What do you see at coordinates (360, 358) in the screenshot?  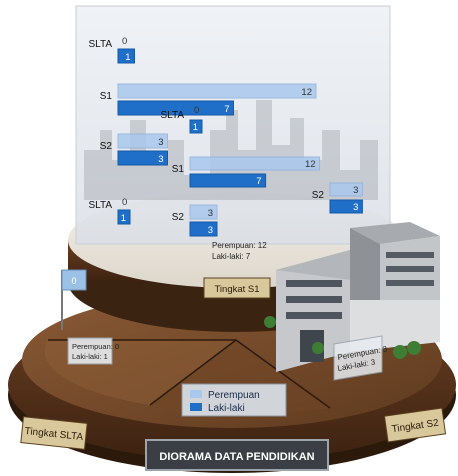 I see `s2-note: Perempuan: 3 Laki-laki: 3` at bounding box center [360, 358].